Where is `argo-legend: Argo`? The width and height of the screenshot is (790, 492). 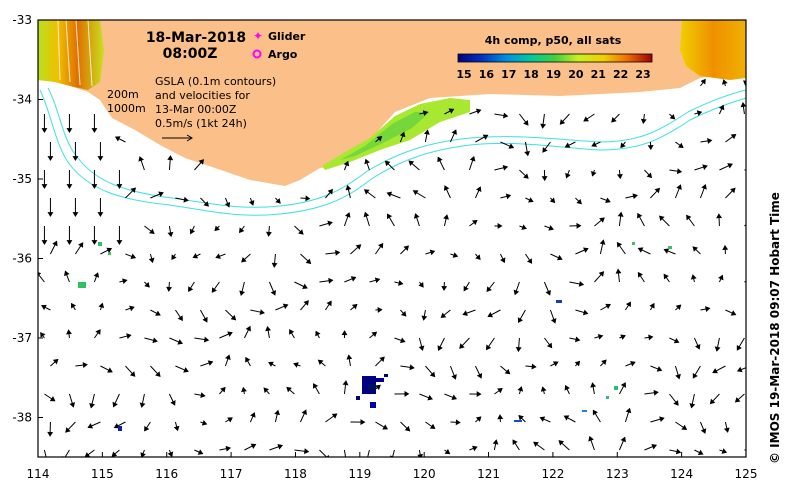 argo-legend: Argo is located at coordinates (275, 54).